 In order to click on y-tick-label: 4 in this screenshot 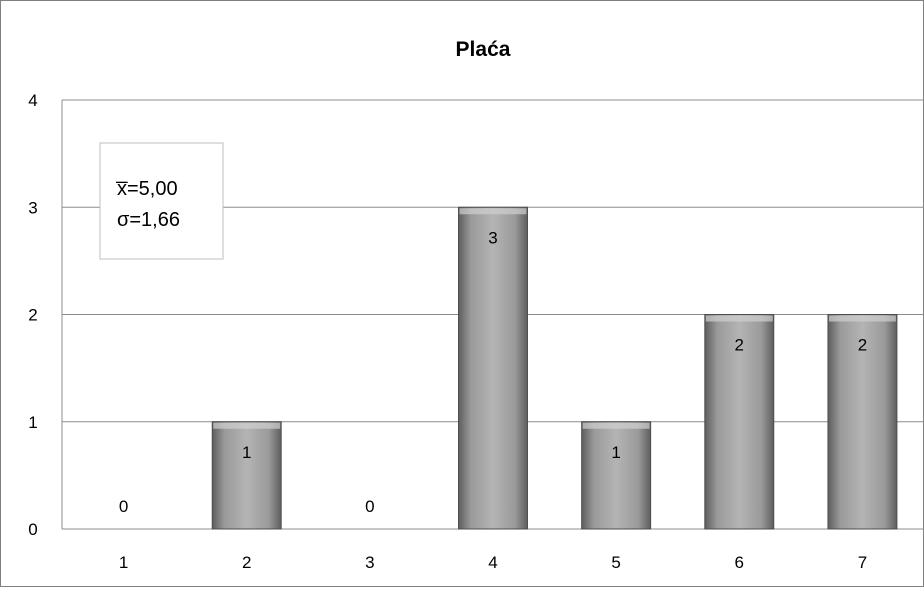, I will do `click(32, 100)`.